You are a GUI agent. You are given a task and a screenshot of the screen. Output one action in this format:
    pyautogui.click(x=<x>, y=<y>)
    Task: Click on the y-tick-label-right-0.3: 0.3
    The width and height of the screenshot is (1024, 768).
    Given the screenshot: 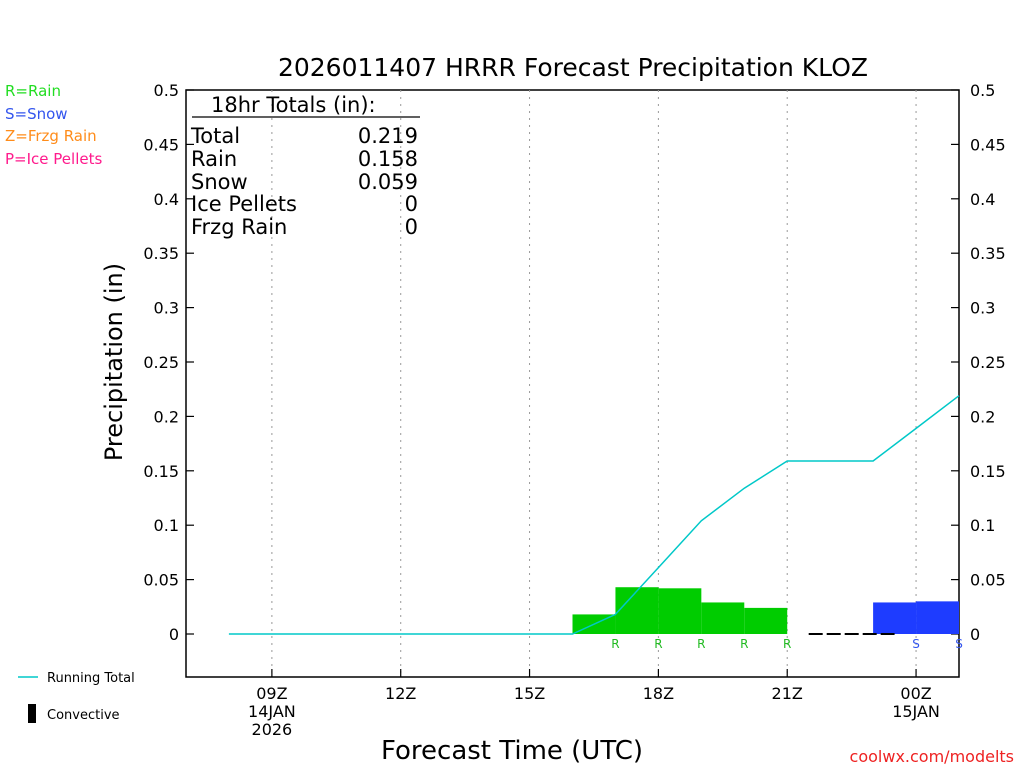 What is the action you would take?
    pyautogui.click(x=982, y=308)
    